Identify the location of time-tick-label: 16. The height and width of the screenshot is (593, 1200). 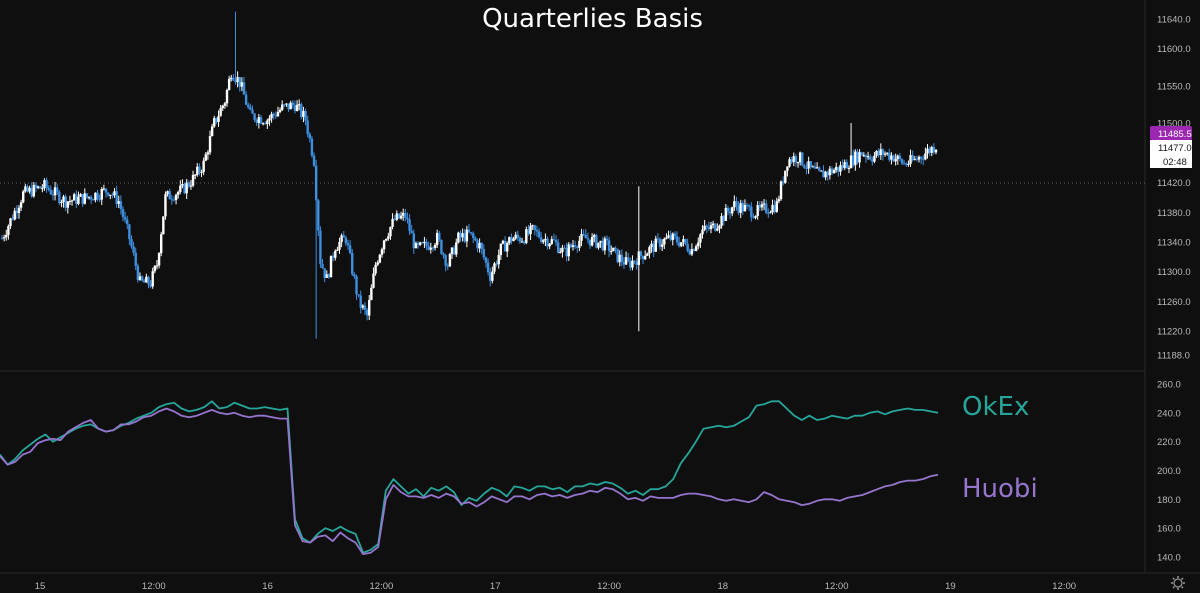
(267, 586).